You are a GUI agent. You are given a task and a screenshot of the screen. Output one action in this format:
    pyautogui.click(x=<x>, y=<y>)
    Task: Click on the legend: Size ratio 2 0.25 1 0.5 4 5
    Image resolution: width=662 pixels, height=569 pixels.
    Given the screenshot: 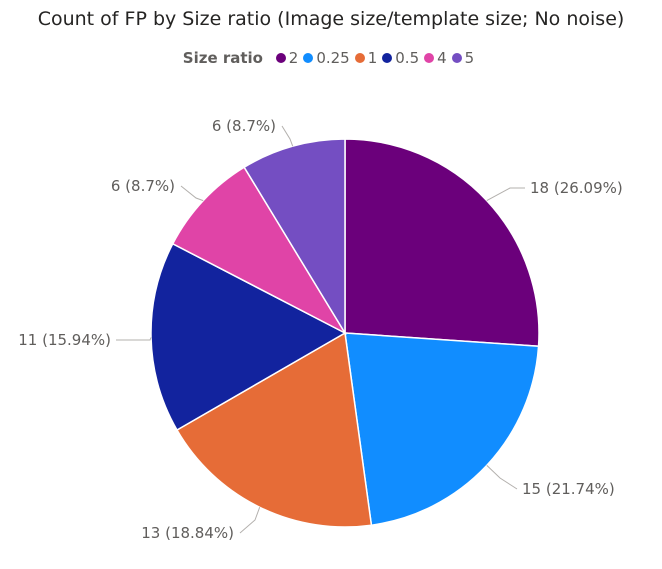 What is the action you would take?
    pyautogui.click(x=331, y=58)
    